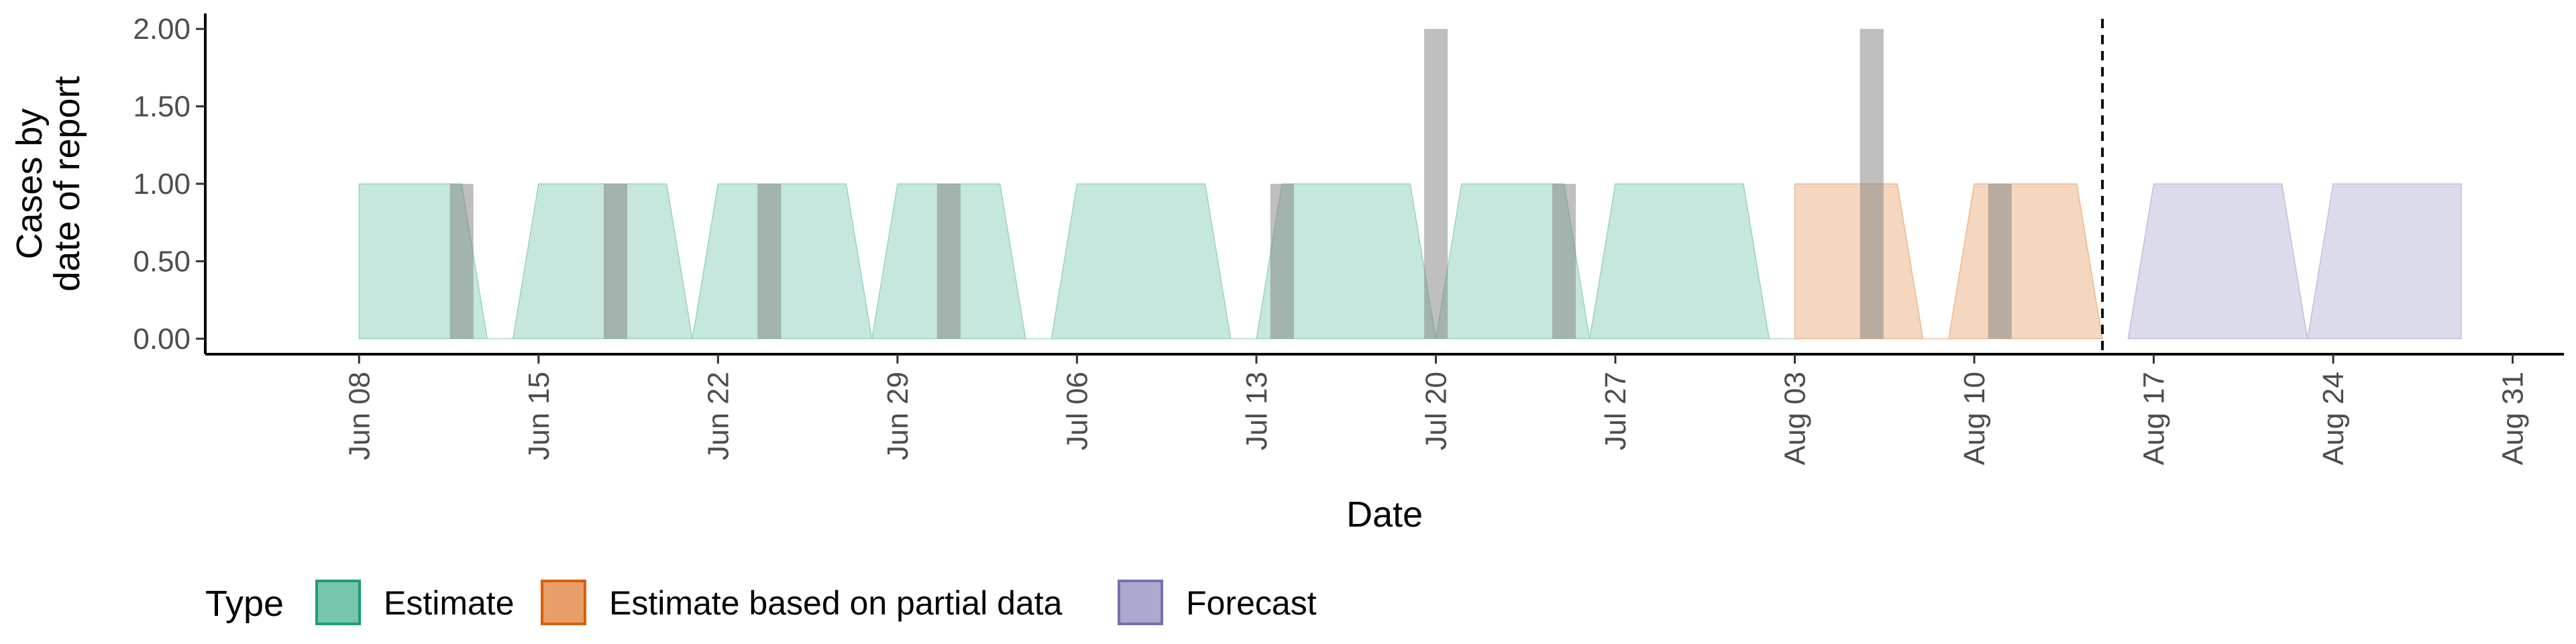 This screenshot has width=2576, height=644. What do you see at coordinates (2154, 418) in the screenshot?
I see `x-tick-label: Aug 17` at bounding box center [2154, 418].